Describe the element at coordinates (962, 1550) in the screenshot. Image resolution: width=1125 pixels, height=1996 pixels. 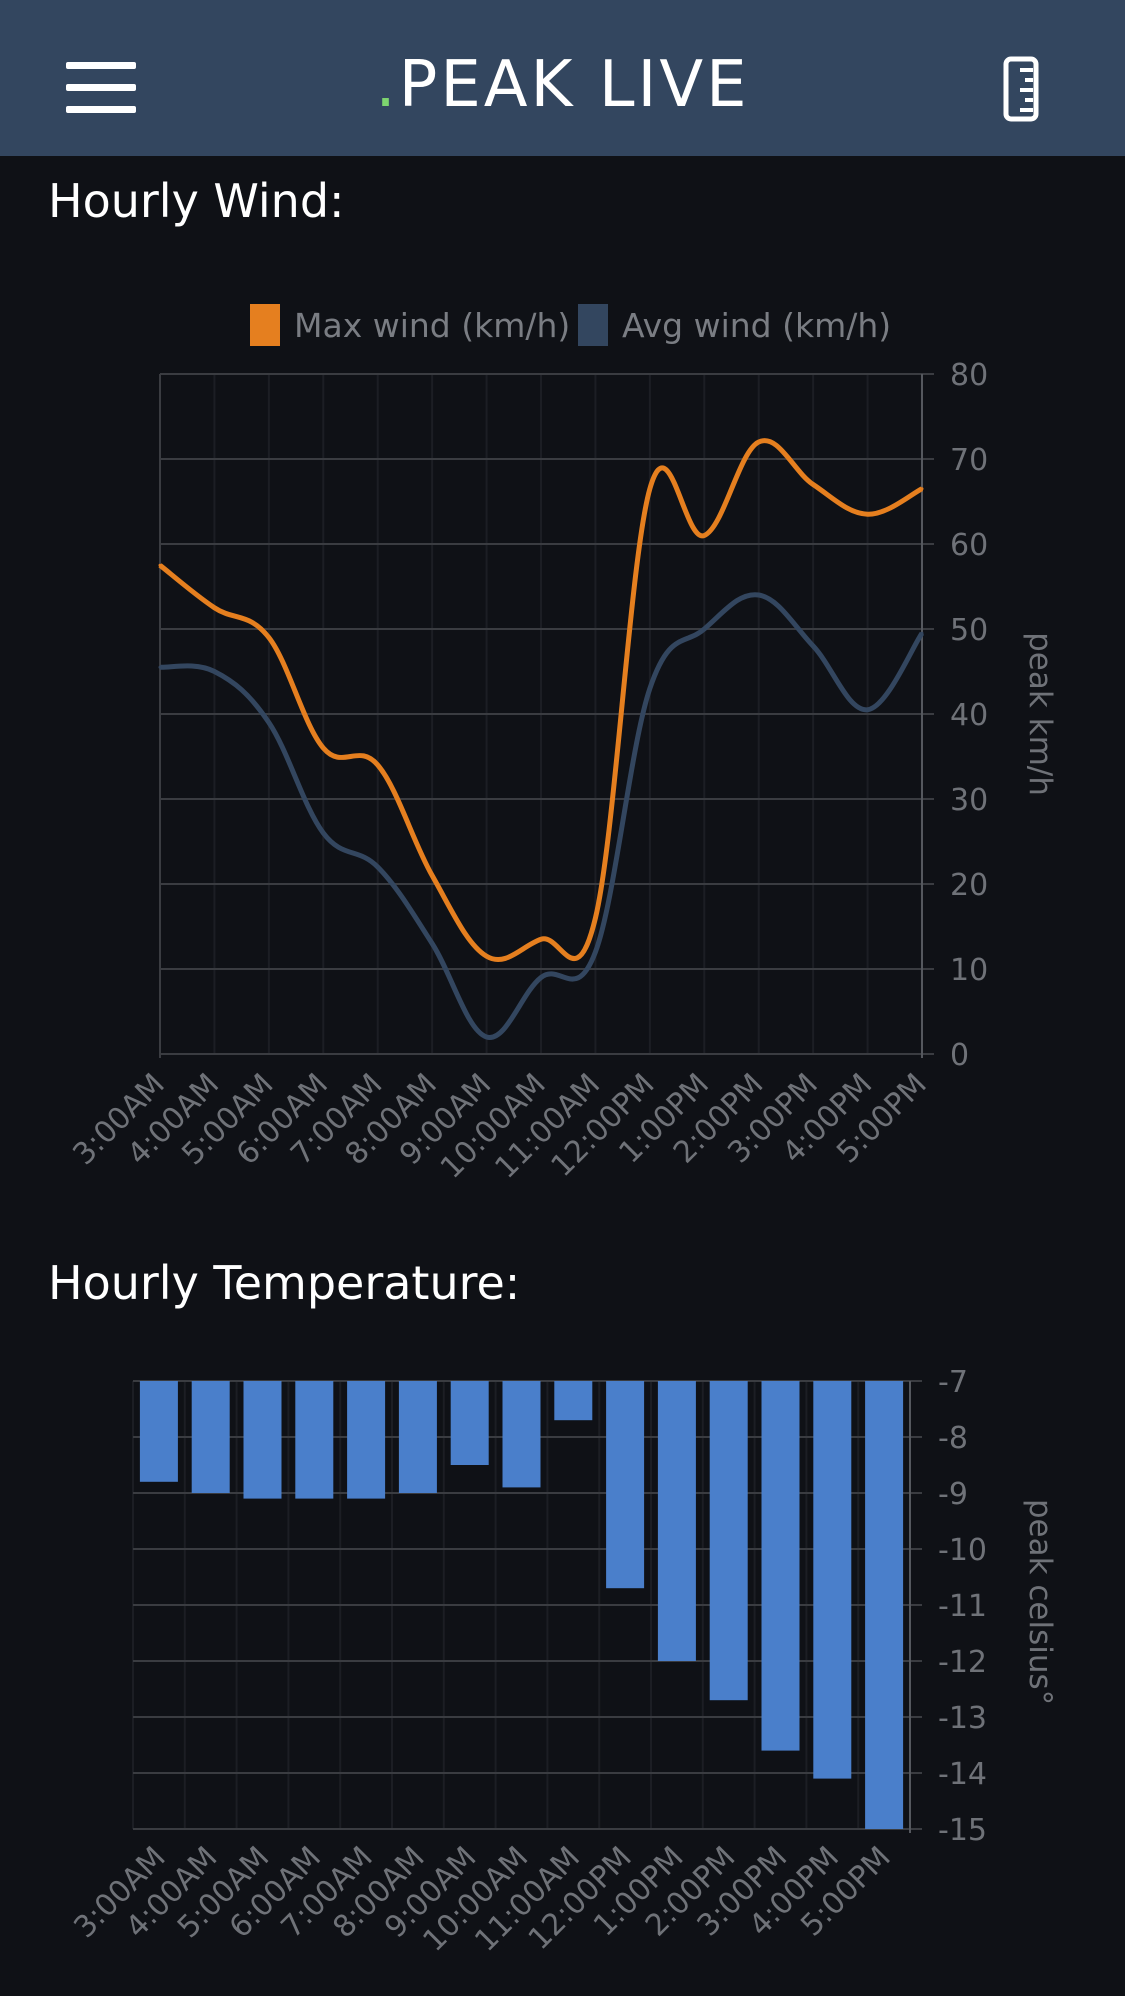
I see `y-tick-label: -10` at that location.